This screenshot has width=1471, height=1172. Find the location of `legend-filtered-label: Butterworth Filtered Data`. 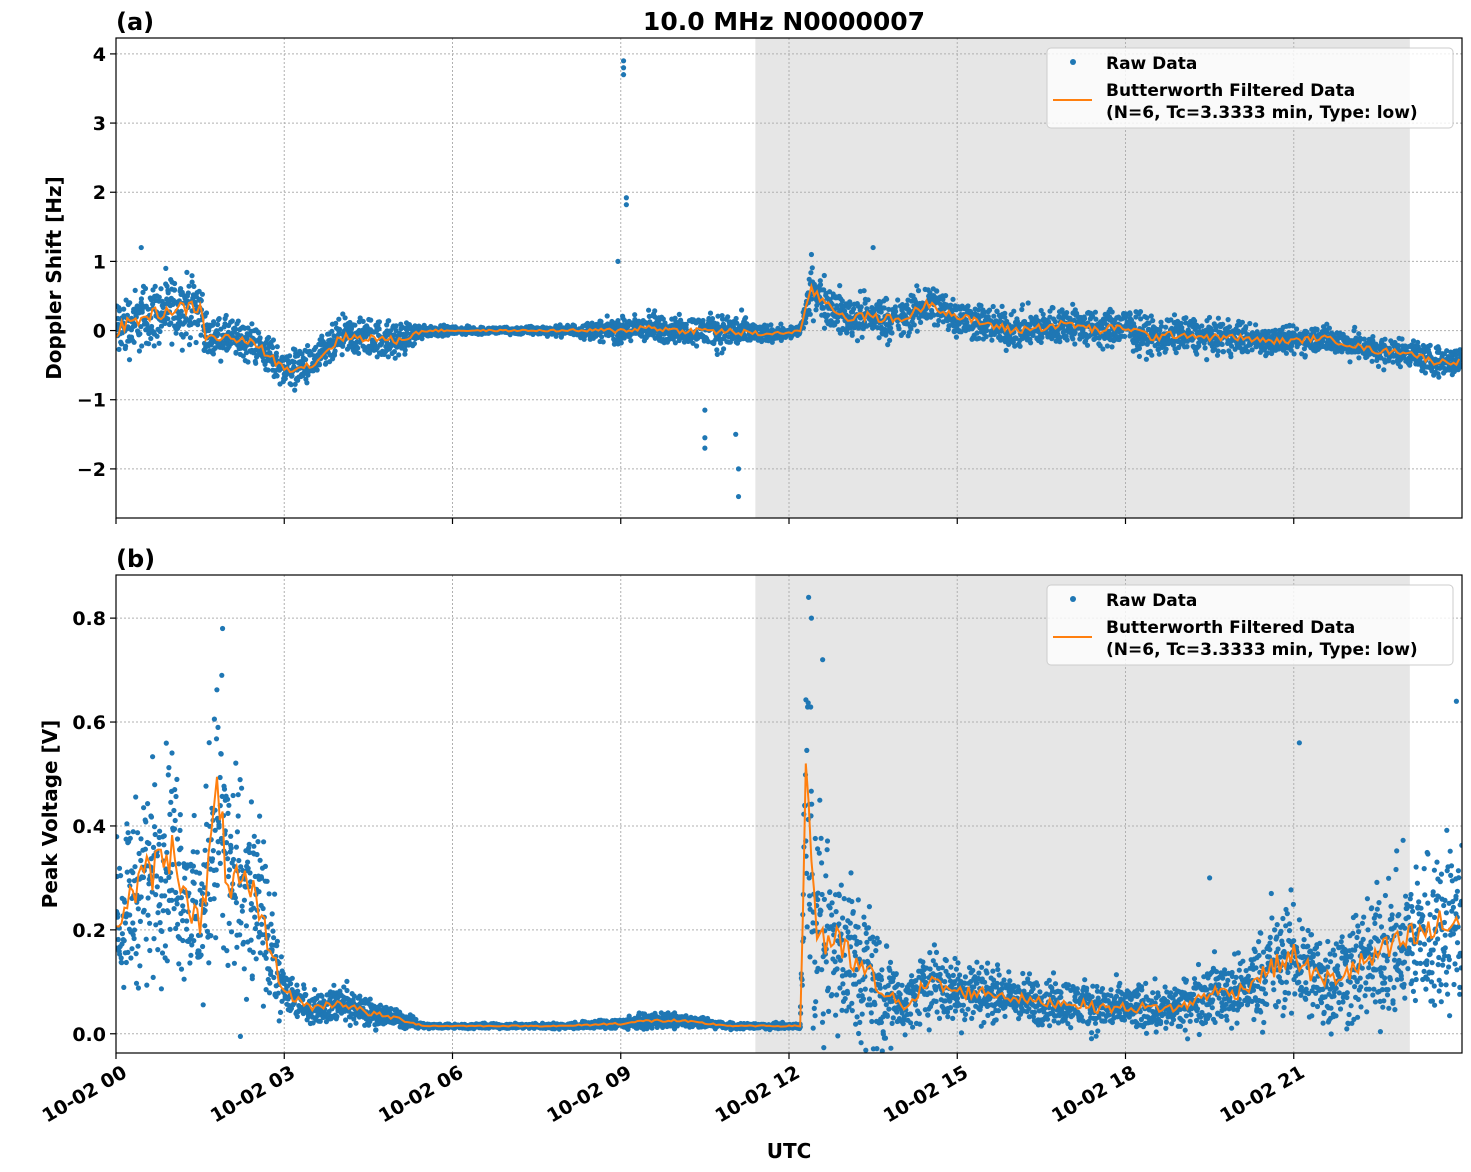

legend-filtered-label: Butterworth Filtered Data is located at coordinates (1230, 91).